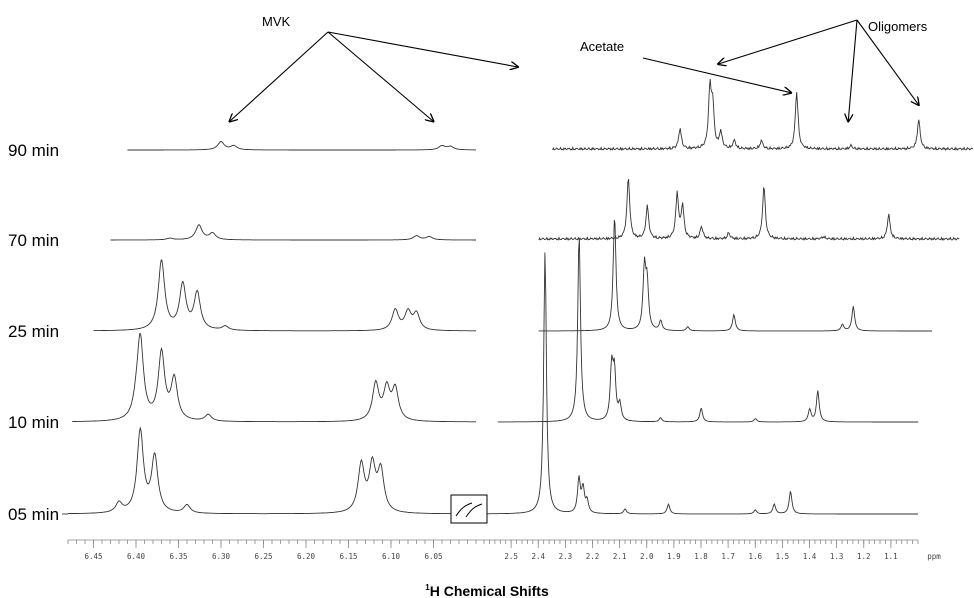 The width and height of the screenshot is (974, 598). What do you see at coordinates (33, 514) in the screenshot?
I see `row-label: 05 min` at bounding box center [33, 514].